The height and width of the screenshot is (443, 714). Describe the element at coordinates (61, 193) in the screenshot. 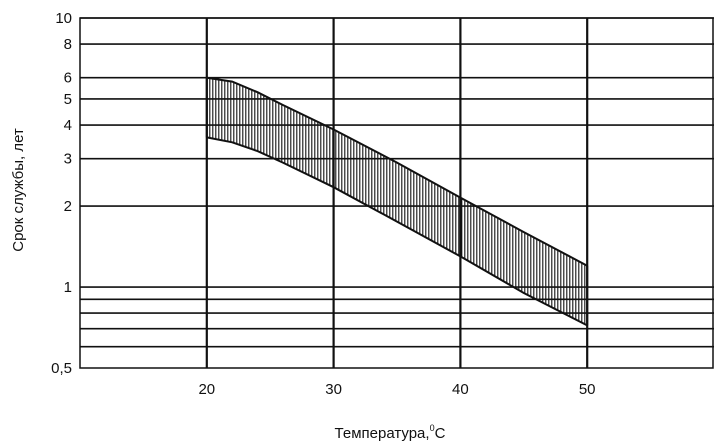

I see `y-axis-ticks: 0,5 1 2 3 4 5 6 8 10` at that location.